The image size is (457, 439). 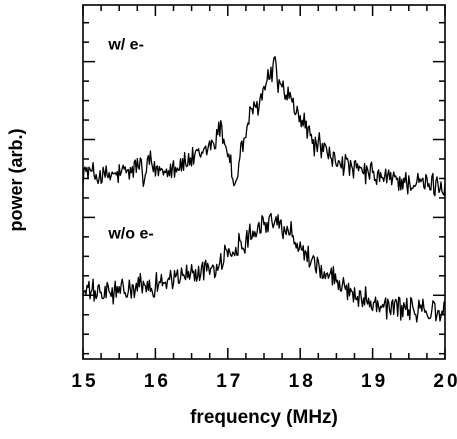 I want to click on x-tick-label: 18, so click(x=302, y=381).